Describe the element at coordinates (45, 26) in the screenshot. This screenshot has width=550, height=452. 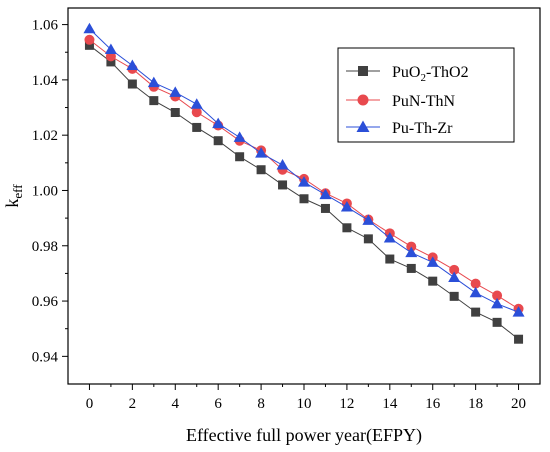
I see `y-tick-label: 1.06` at that location.